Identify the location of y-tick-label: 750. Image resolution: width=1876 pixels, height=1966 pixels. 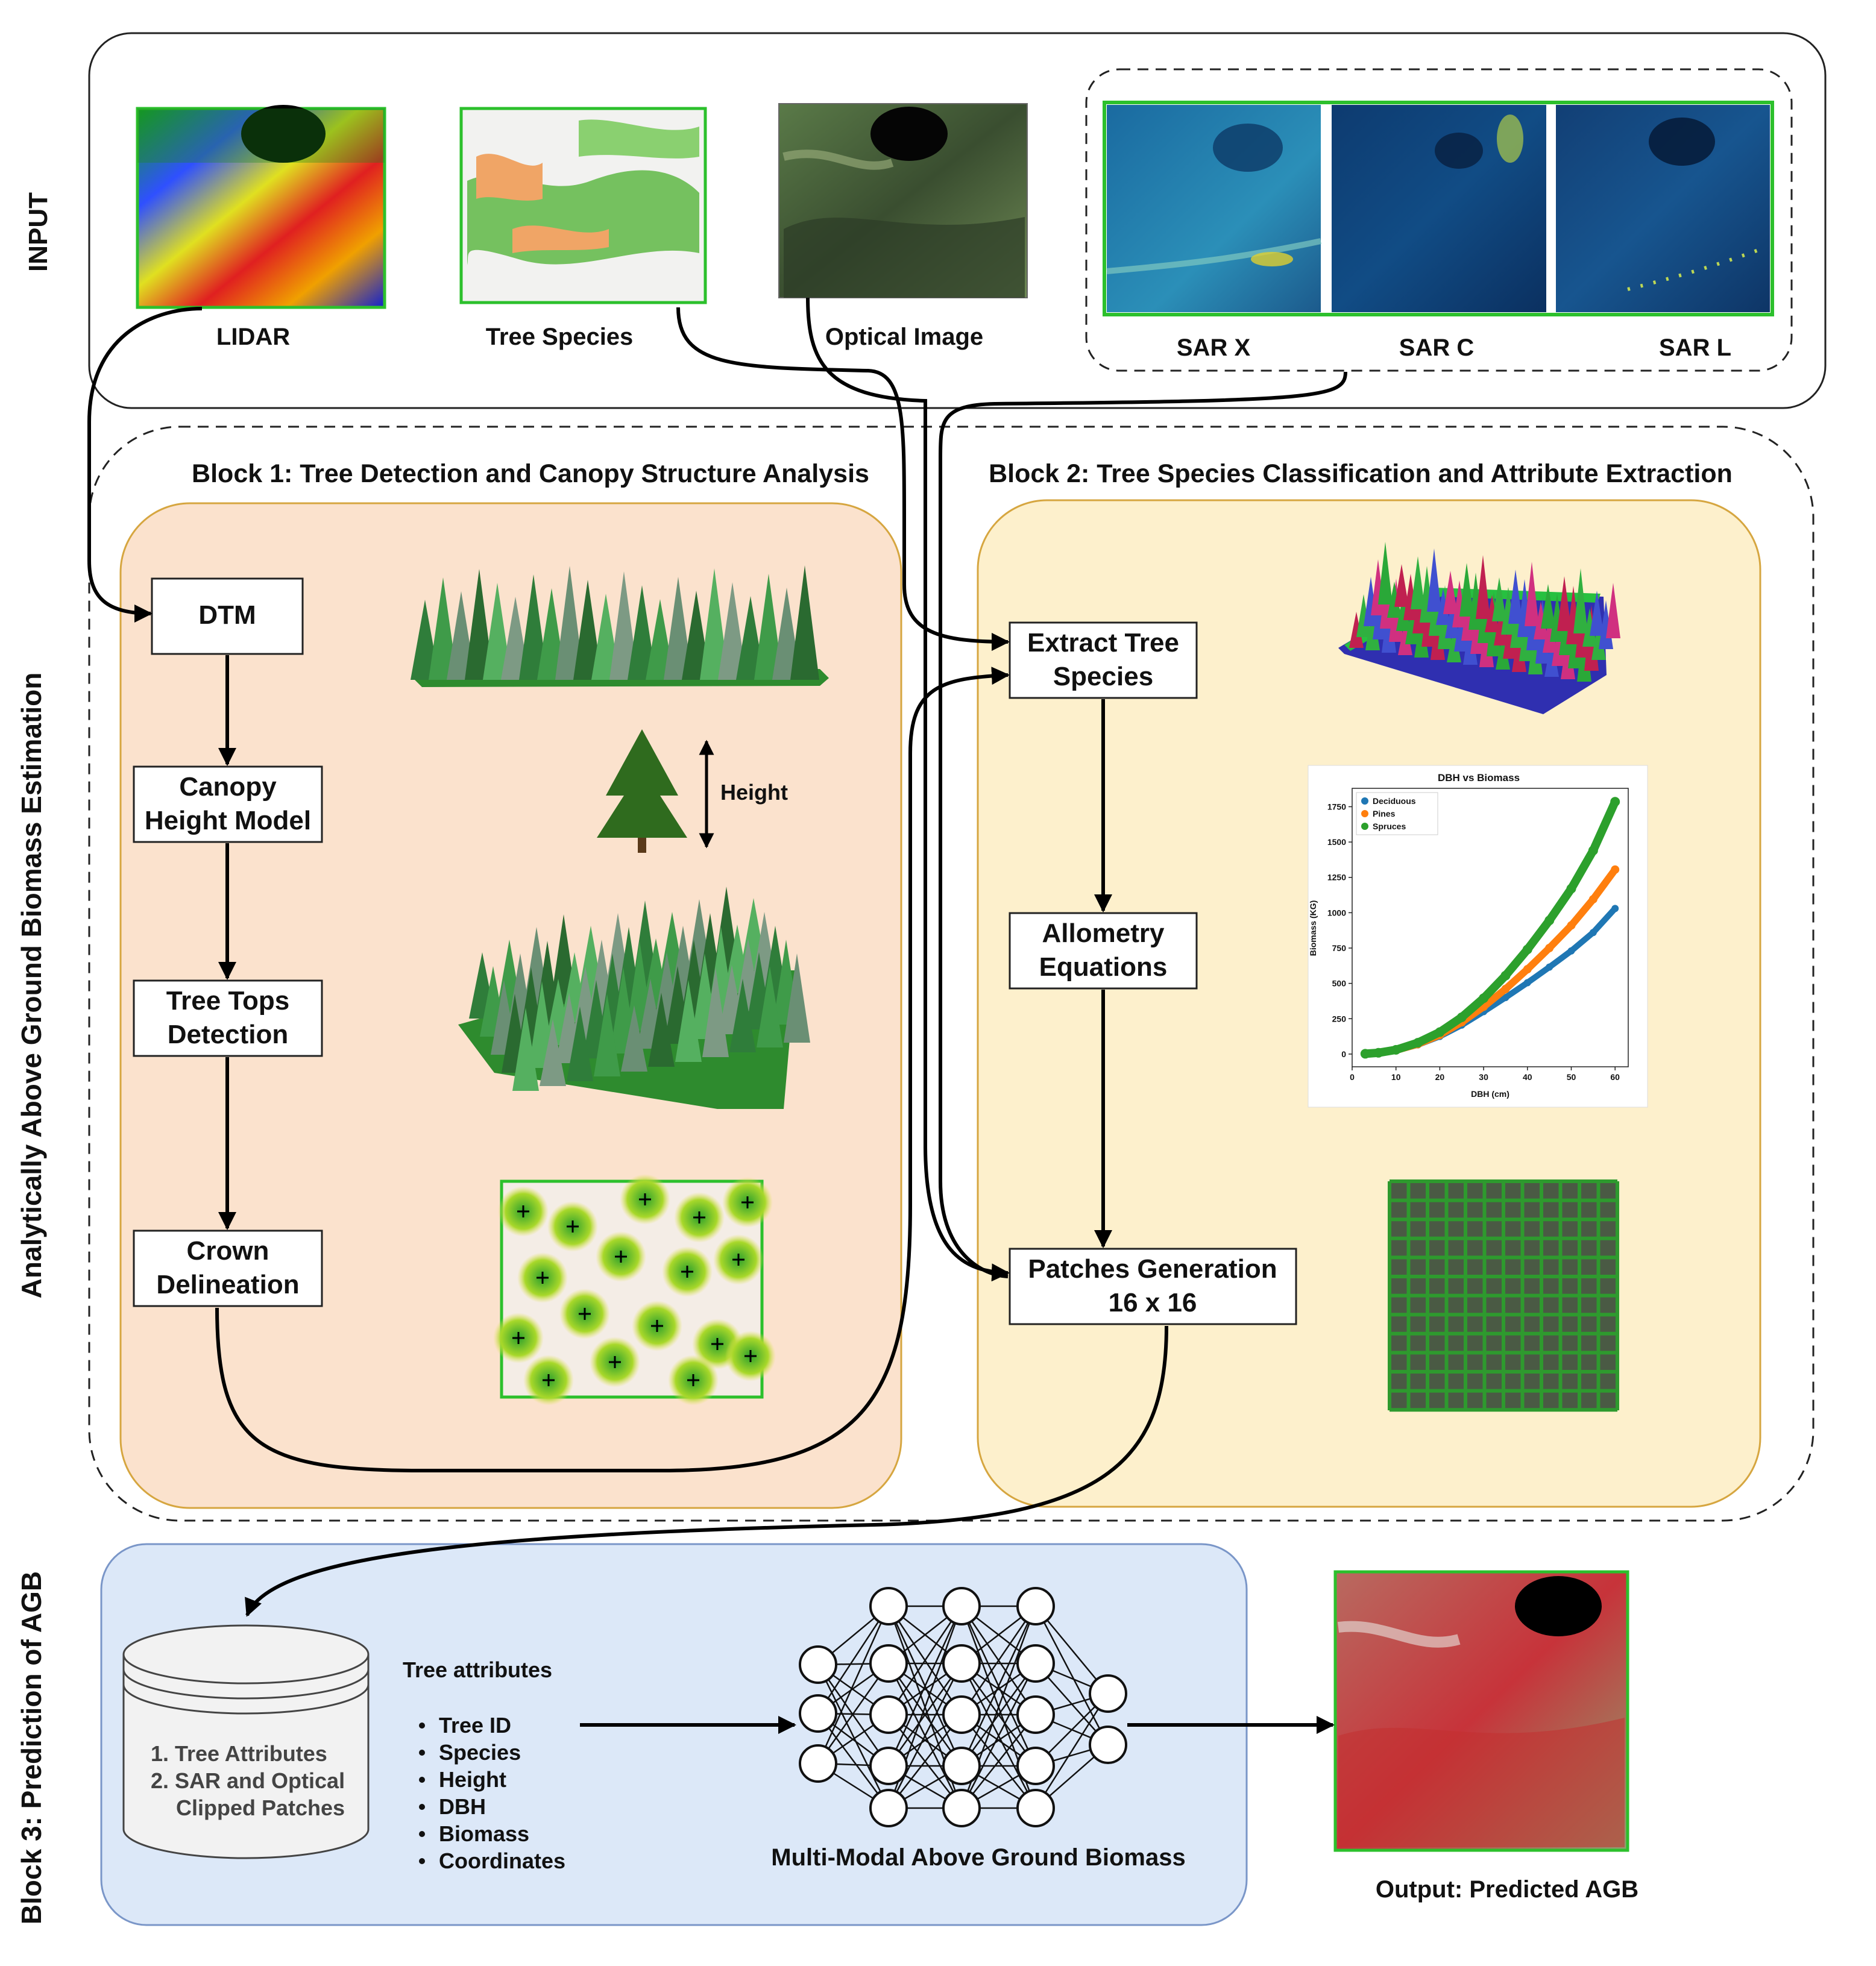
(1340, 948).